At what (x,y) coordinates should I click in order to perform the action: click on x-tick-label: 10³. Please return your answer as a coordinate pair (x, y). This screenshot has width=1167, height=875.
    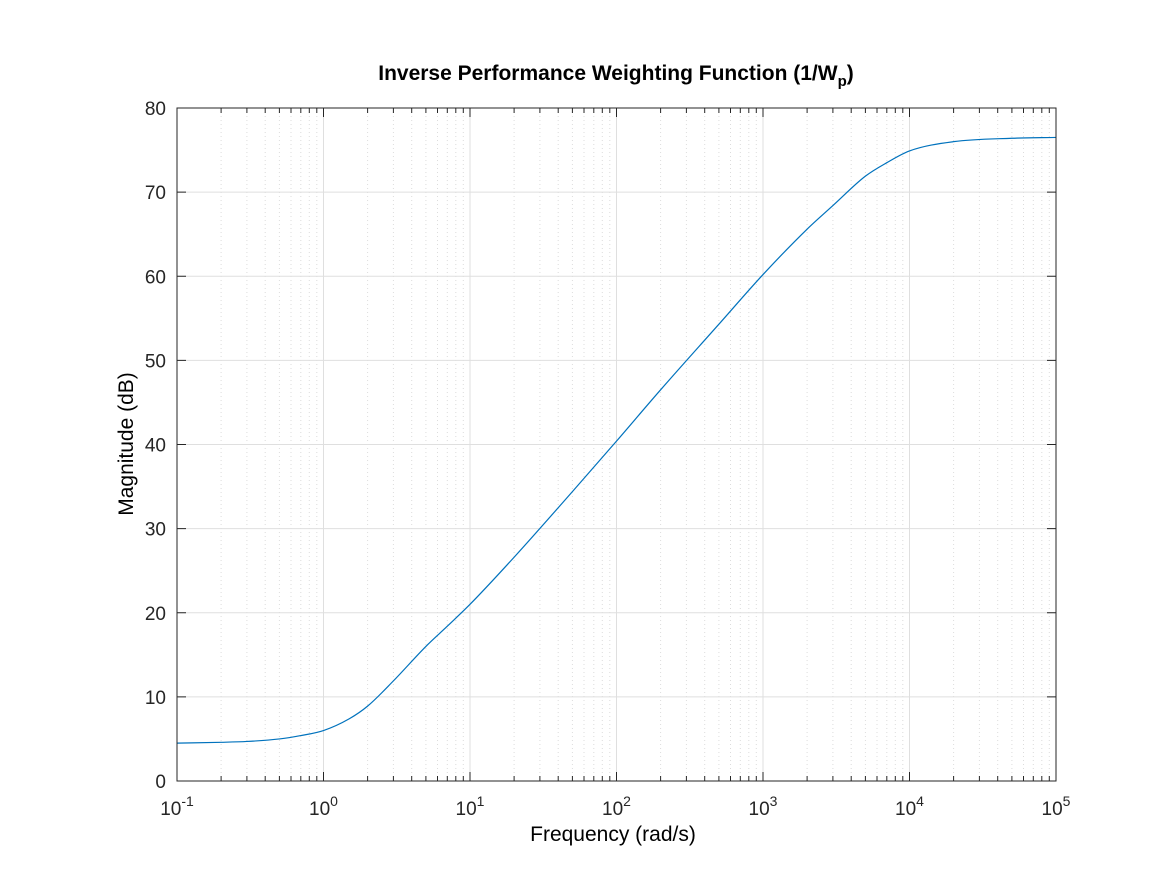
    Looking at the image, I should click on (763, 806).